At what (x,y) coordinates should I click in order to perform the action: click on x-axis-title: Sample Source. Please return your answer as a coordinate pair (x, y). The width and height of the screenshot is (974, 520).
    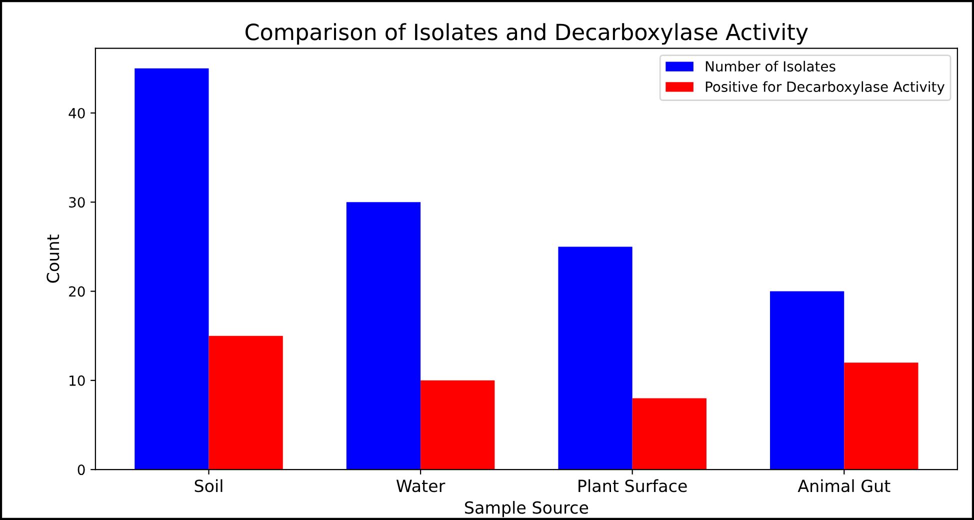
    Looking at the image, I should click on (526, 509).